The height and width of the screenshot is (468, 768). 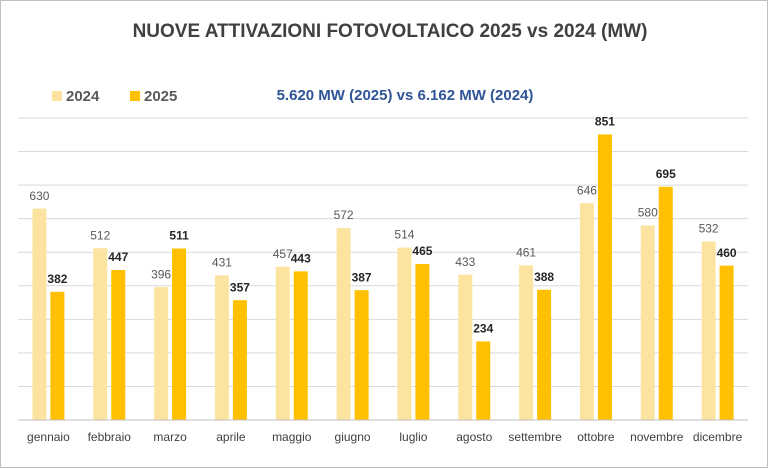 What do you see at coordinates (657, 437) in the screenshot?
I see `x-tick-label: novembre` at bounding box center [657, 437].